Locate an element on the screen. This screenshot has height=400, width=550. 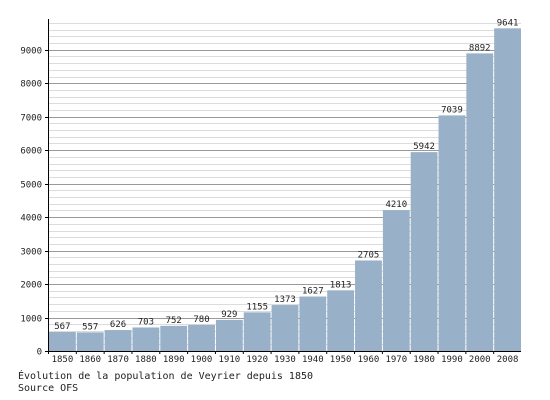
y-tick-label-6000: 6000 is located at coordinates (31, 152).